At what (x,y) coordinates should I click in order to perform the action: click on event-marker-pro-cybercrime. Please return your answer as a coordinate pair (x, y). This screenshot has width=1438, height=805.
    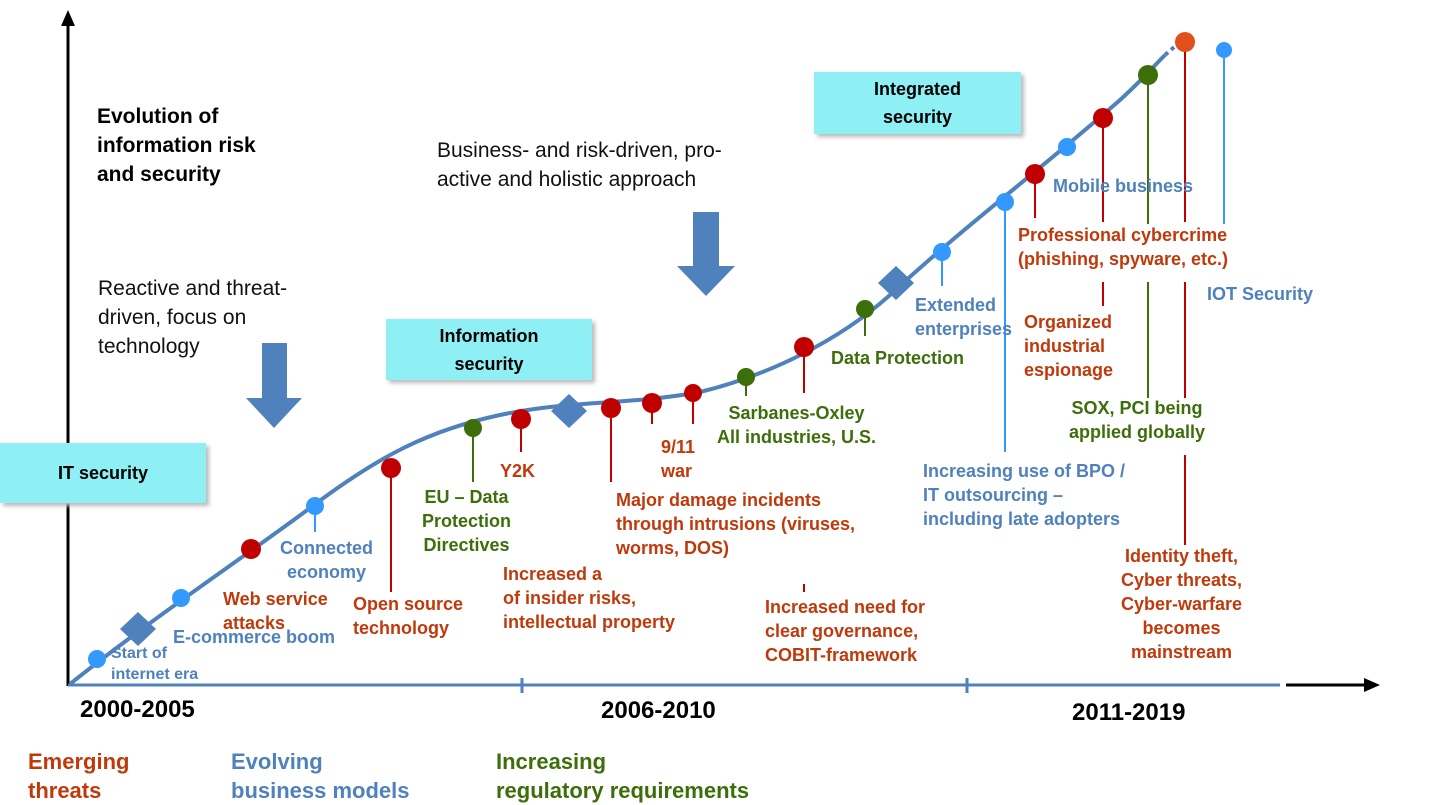
    Looking at the image, I should click on (1035, 174).